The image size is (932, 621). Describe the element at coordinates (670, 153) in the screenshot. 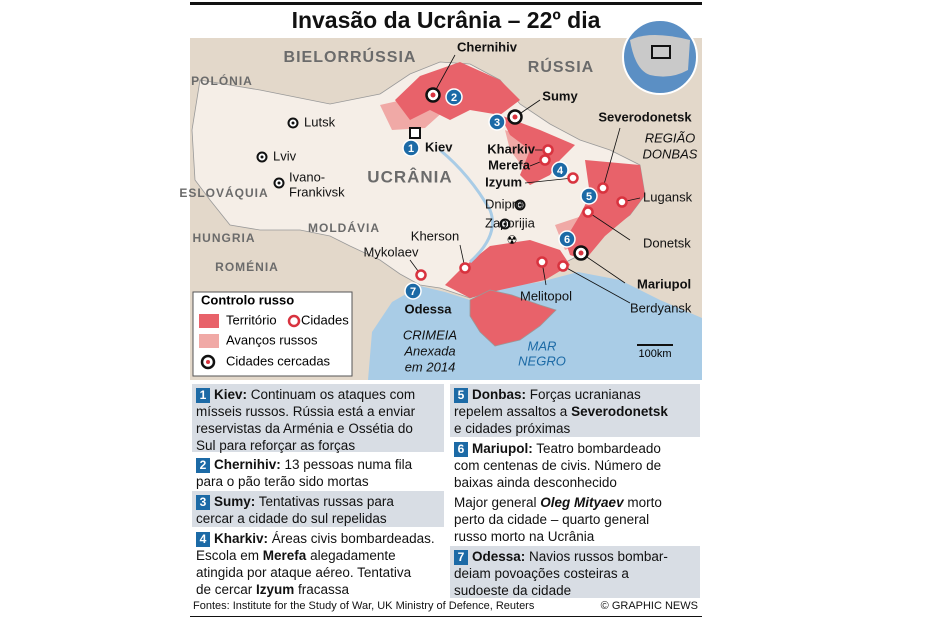

I see `region-label: DONBAS` at that location.